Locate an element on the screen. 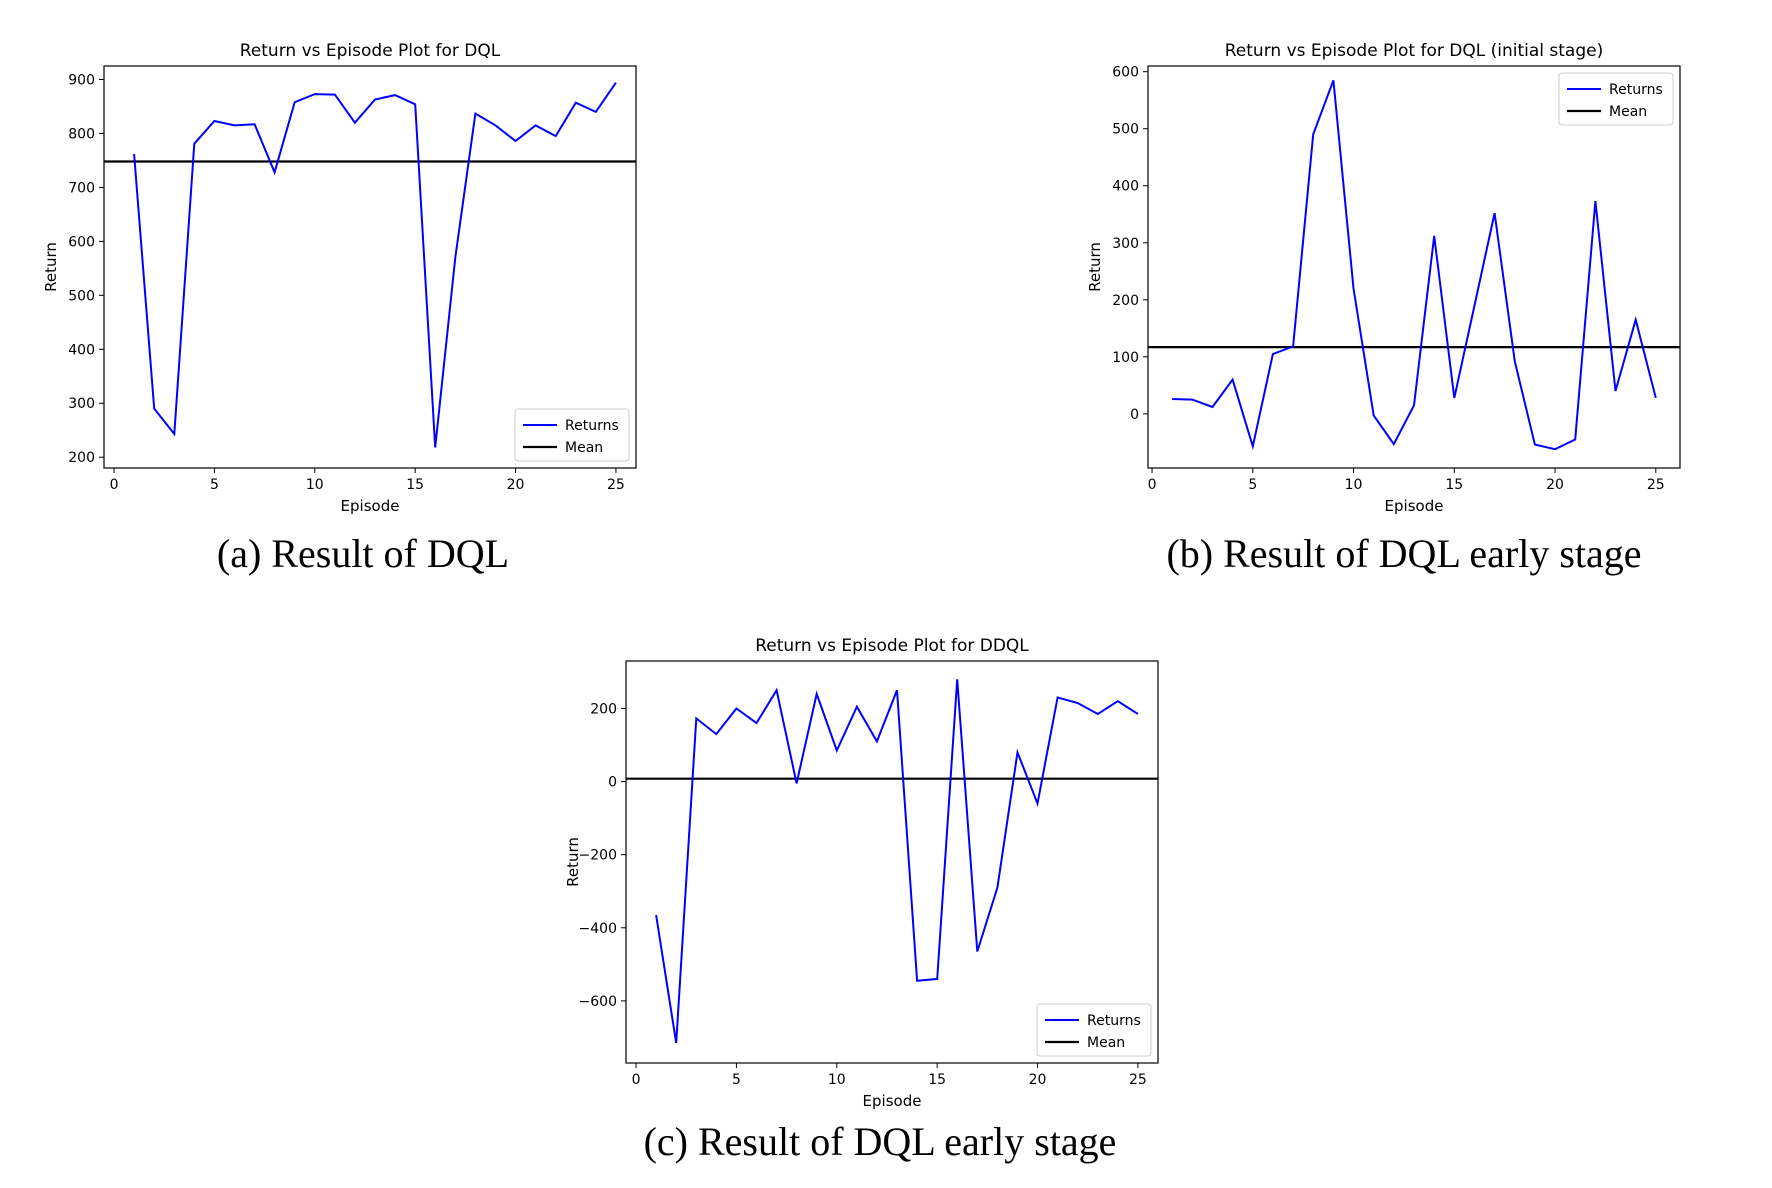  caption-c: (c) Result of DQL early stage is located at coordinates (880, 1141).